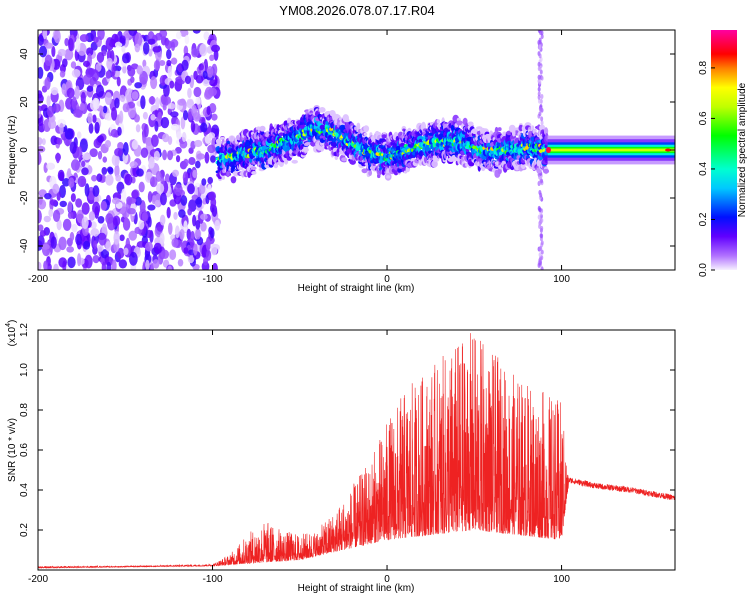 The height and width of the screenshot is (600, 750). I want to click on spectrogram-x-tick-label: 100, so click(561, 279).